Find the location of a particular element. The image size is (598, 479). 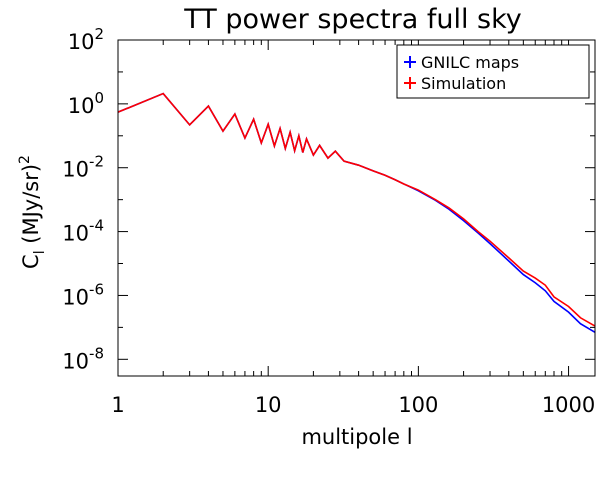

y-label-symbol: C is located at coordinates (31, 261).